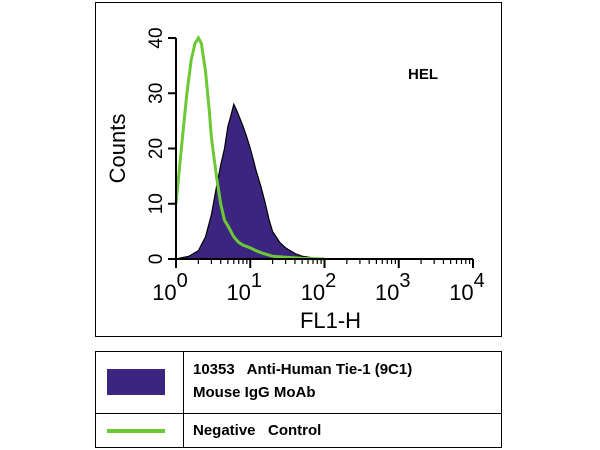 The width and height of the screenshot is (600, 450). Describe the element at coordinates (250, 181) in the screenshot. I see `series-0-area` at that location.